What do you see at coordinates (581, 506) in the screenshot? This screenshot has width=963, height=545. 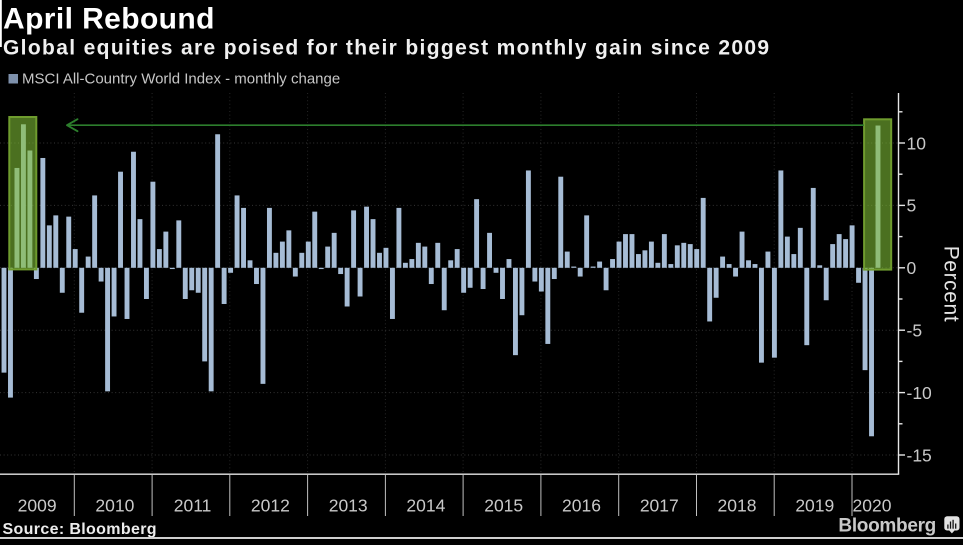 I see `svg-text: 2016` at bounding box center [581, 506].